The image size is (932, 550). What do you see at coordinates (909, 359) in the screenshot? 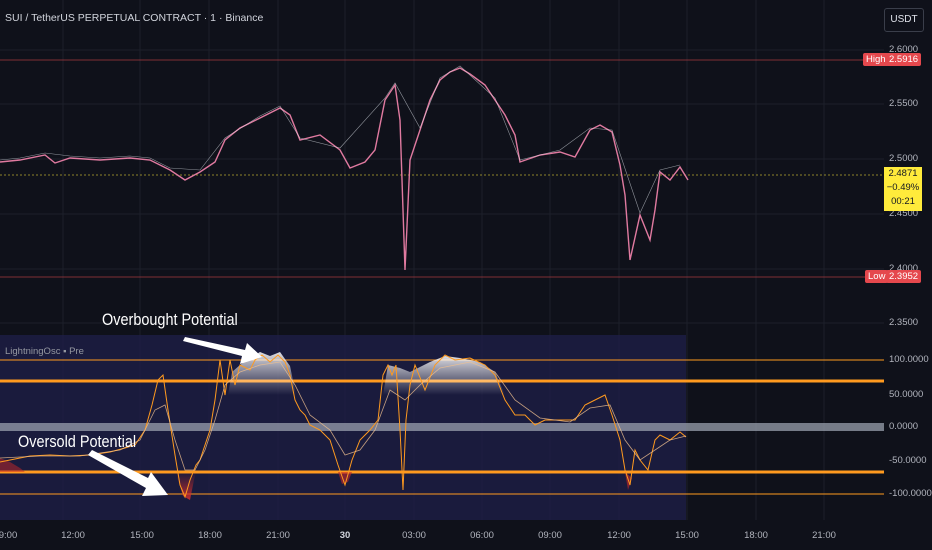
I see `osc-tick: 100.0000` at bounding box center [909, 359].